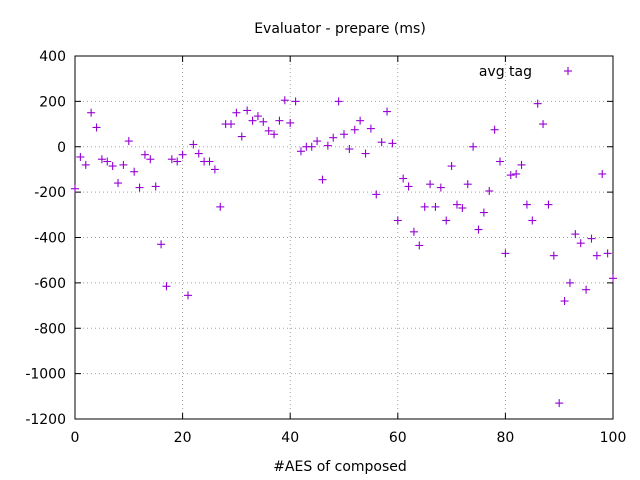 This screenshot has width=640, height=480. What do you see at coordinates (613, 438) in the screenshot?
I see `x-tick-label: 100` at bounding box center [613, 438].